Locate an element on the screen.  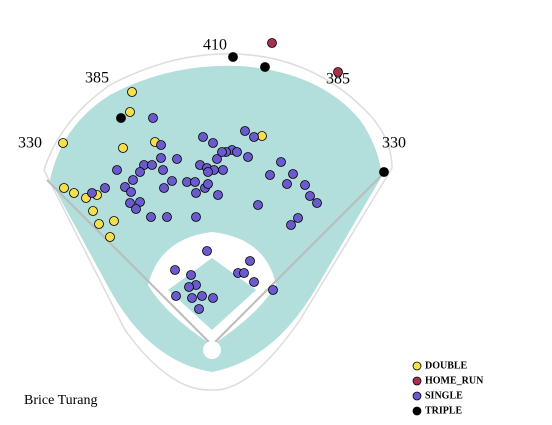
legend-label: SINGLE is located at coordinates (444, 395).